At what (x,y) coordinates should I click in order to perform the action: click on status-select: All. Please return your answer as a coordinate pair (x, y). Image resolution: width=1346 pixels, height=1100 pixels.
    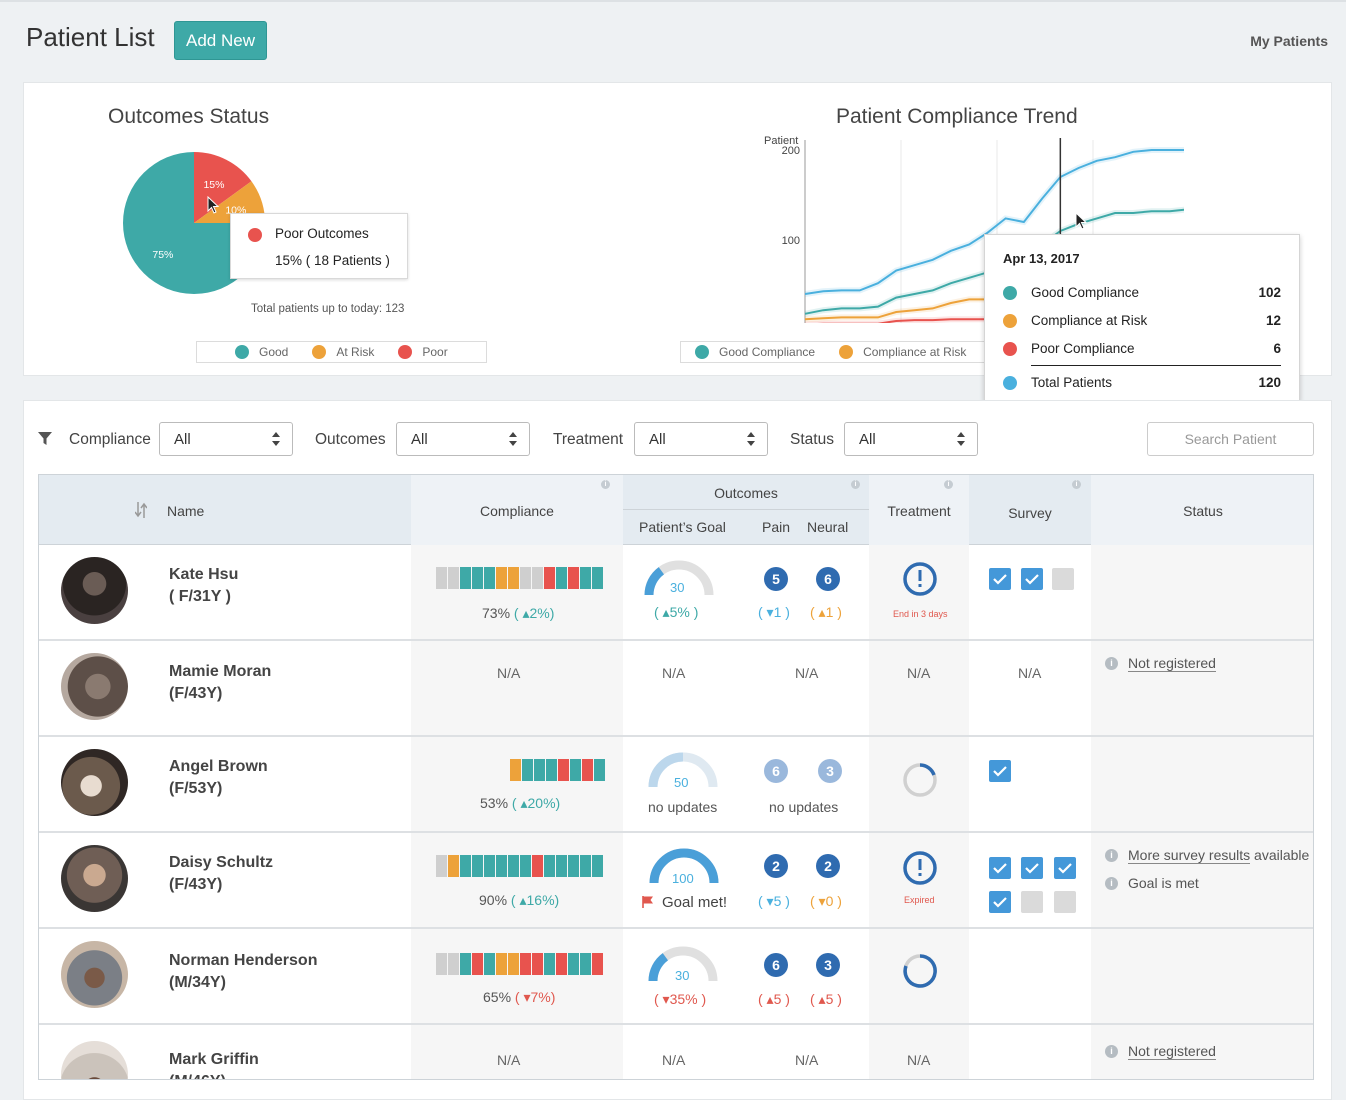
    Looking at the image, I should click on (911, 439).